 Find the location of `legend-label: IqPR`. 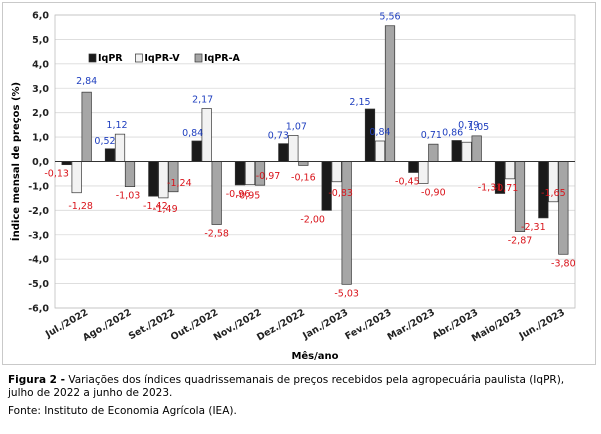

legend-label: IqPR is located at coordinates (110, 58).